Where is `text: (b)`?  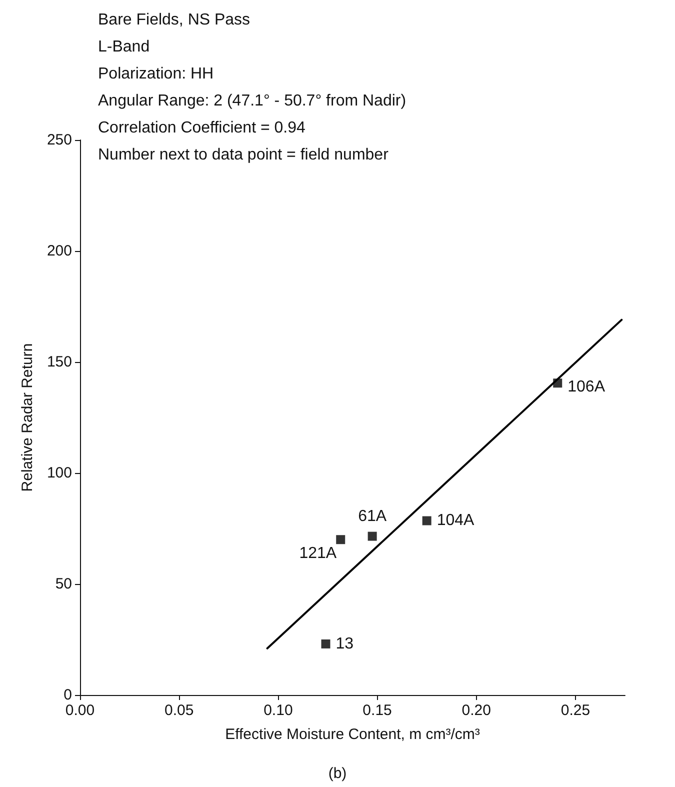 text: (b) is located at coordinates (337, 773).